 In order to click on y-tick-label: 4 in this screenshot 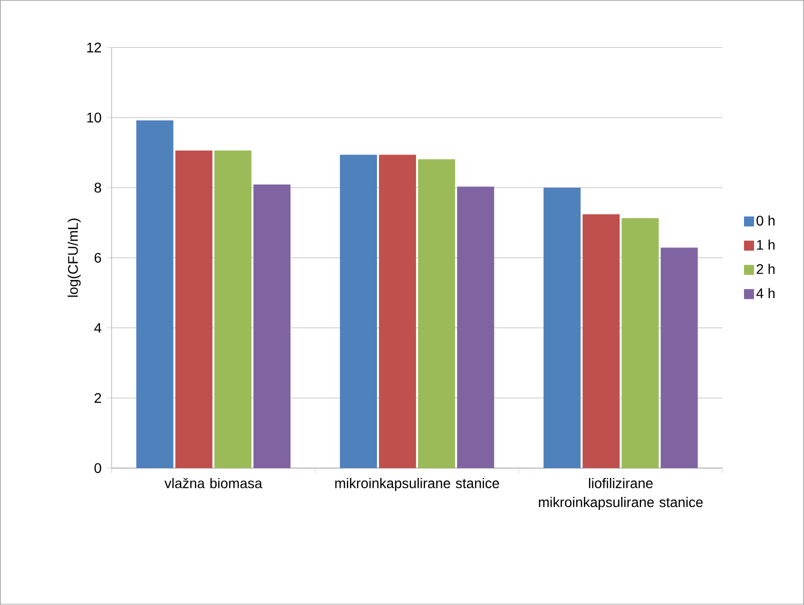, I will do `click(98, 328)`.